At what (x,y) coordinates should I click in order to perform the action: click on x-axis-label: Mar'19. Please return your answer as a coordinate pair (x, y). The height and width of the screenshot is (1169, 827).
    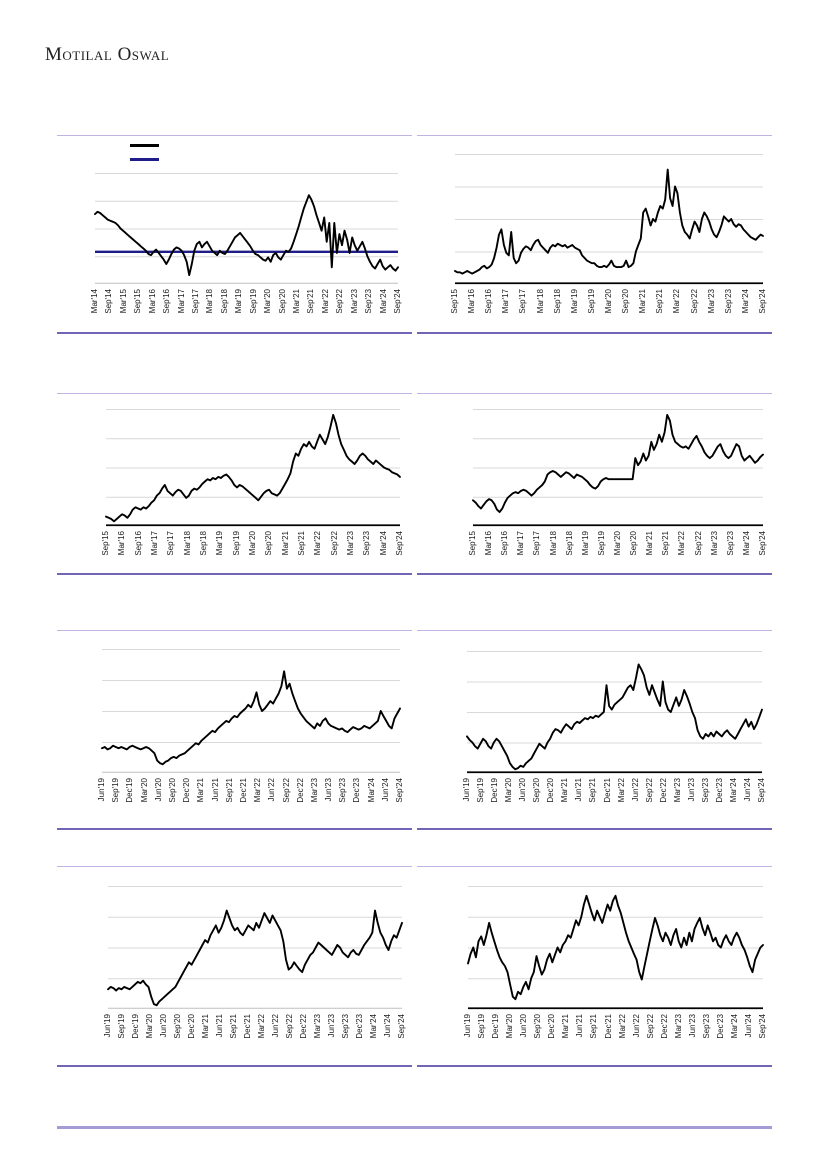
    Looking at the image, I should click on (585, 543).